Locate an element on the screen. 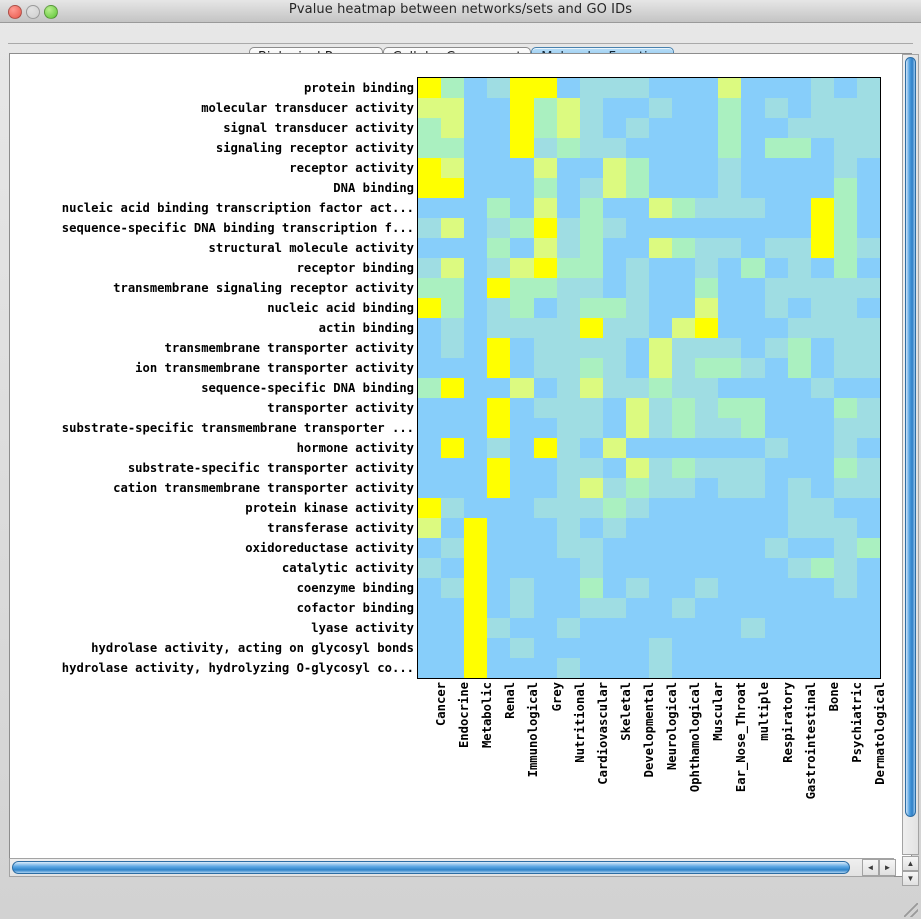  window-close-button is located at coordinates (15, 12).